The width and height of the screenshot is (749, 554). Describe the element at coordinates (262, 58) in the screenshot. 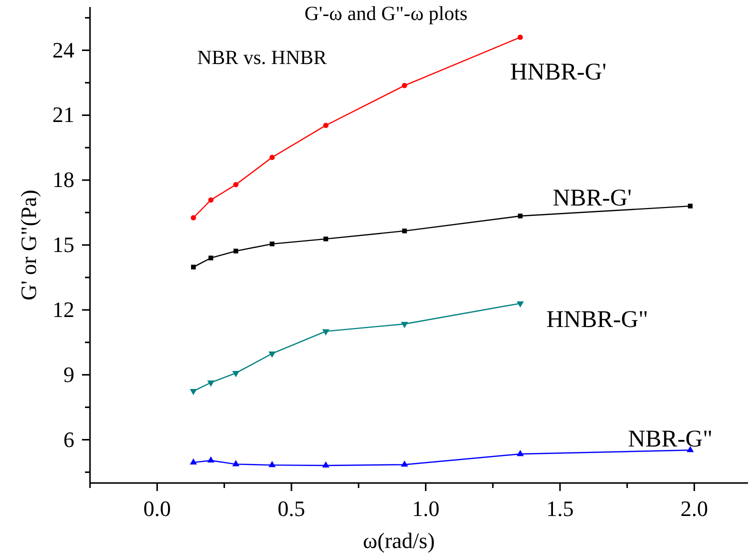

I see `text: NBR vs. HNBR` at that location.